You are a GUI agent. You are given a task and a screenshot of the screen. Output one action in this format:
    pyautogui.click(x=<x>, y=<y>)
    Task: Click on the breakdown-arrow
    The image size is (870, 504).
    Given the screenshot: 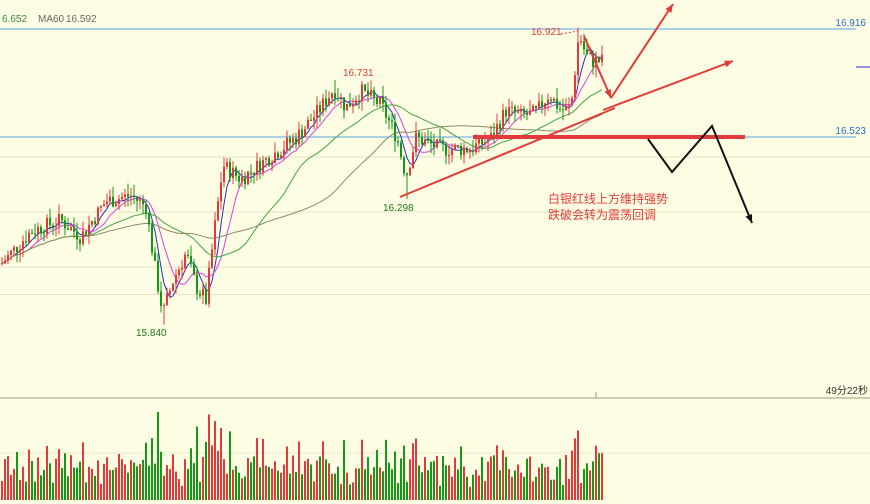 What is the action you would take?
    pyautogui.click(x=700, y=174)
    